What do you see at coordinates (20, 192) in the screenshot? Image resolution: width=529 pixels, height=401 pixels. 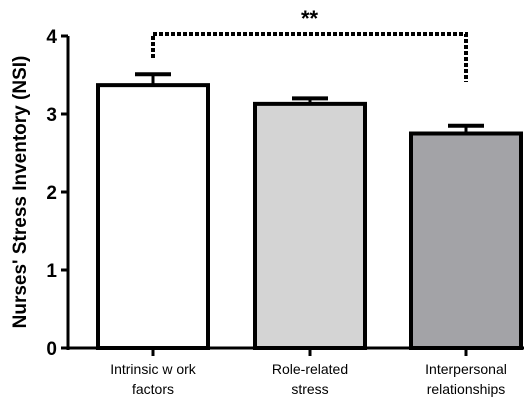 I see `y-axis-title: Nurses' Stress Inventory (NSI)` at bounding box center [20, 192].